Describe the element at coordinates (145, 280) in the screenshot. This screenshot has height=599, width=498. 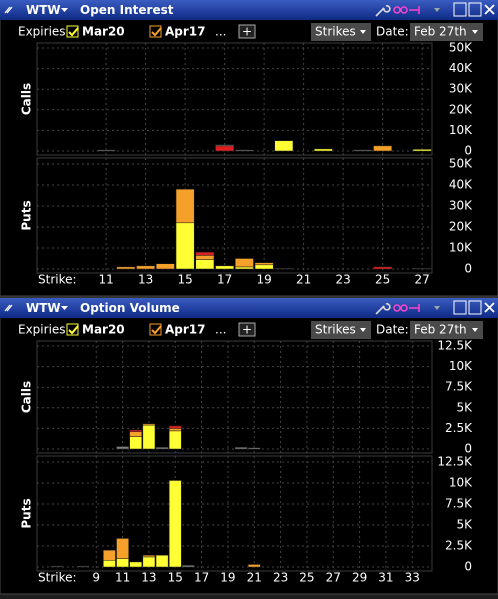
I see `x-tick-label: 13` at that location.